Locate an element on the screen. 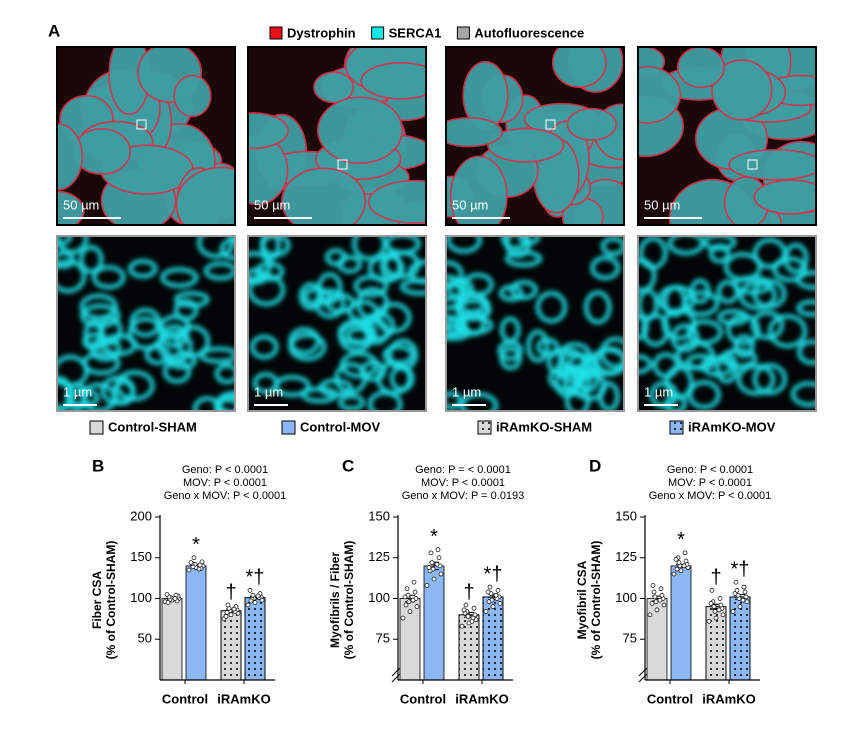 This screenshot has height=735, width=857. y-axis-label: (% of Control-SHAM) is located at coordinates (111, 600).